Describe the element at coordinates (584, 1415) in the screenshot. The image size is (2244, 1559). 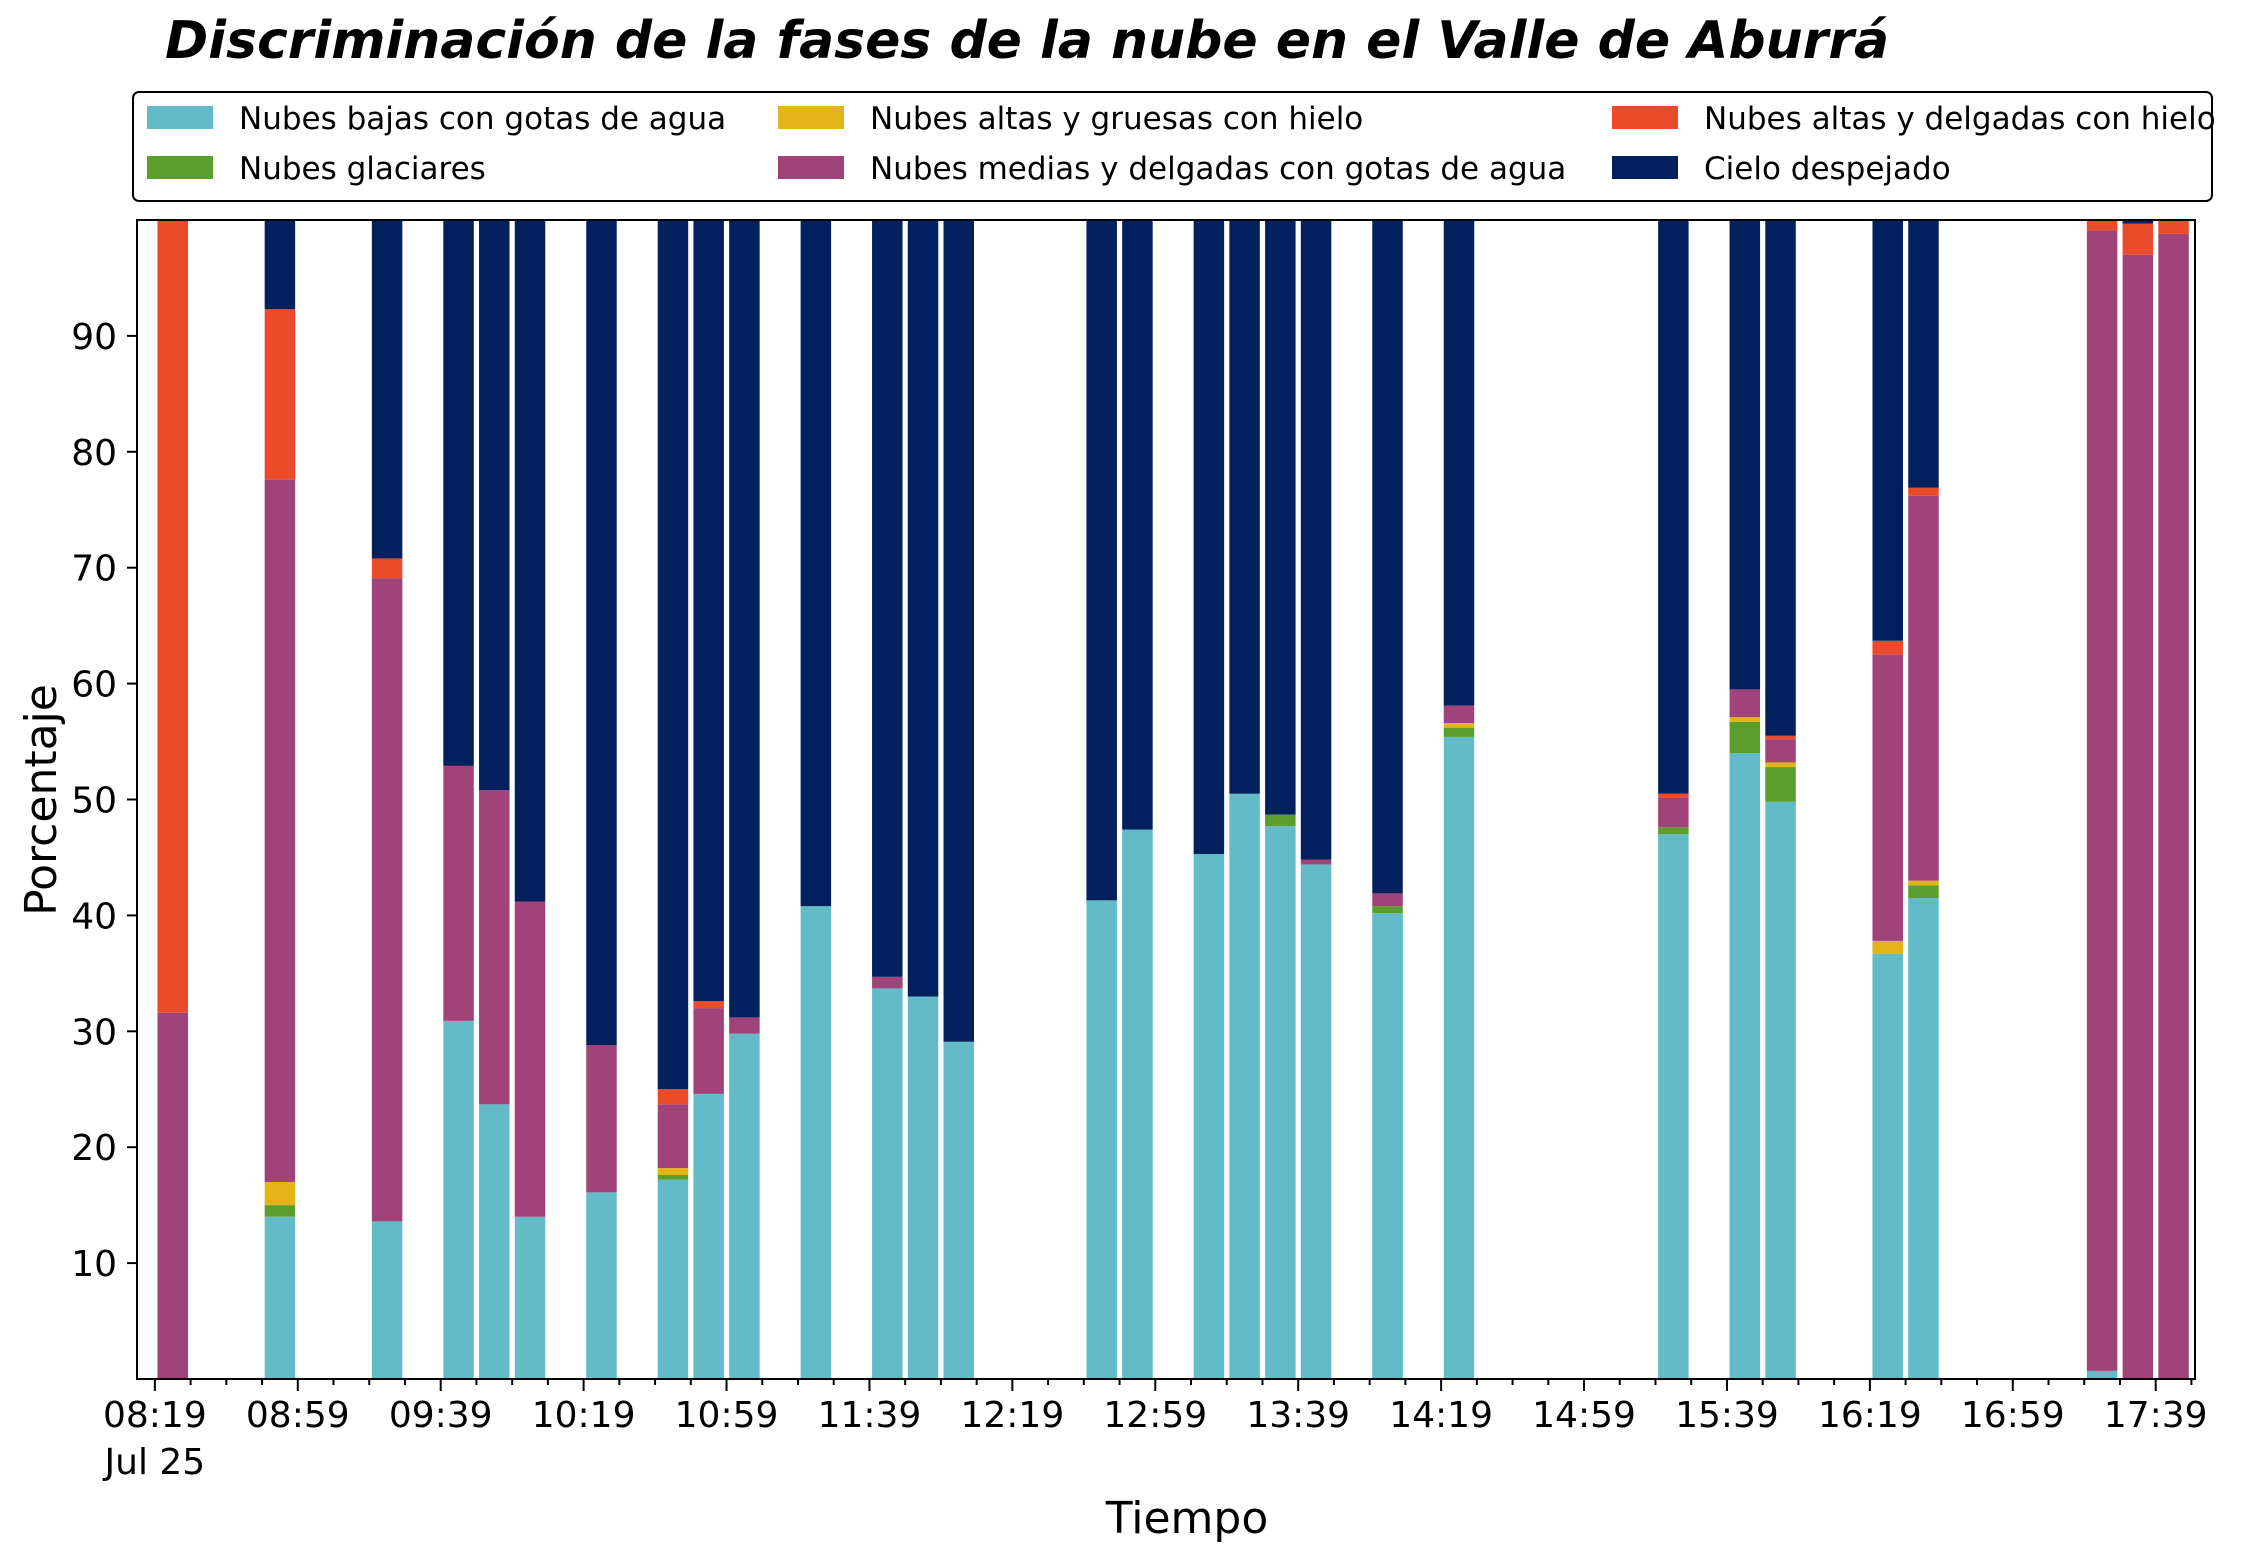
I see `x-tick-label: 10:19` at that location.